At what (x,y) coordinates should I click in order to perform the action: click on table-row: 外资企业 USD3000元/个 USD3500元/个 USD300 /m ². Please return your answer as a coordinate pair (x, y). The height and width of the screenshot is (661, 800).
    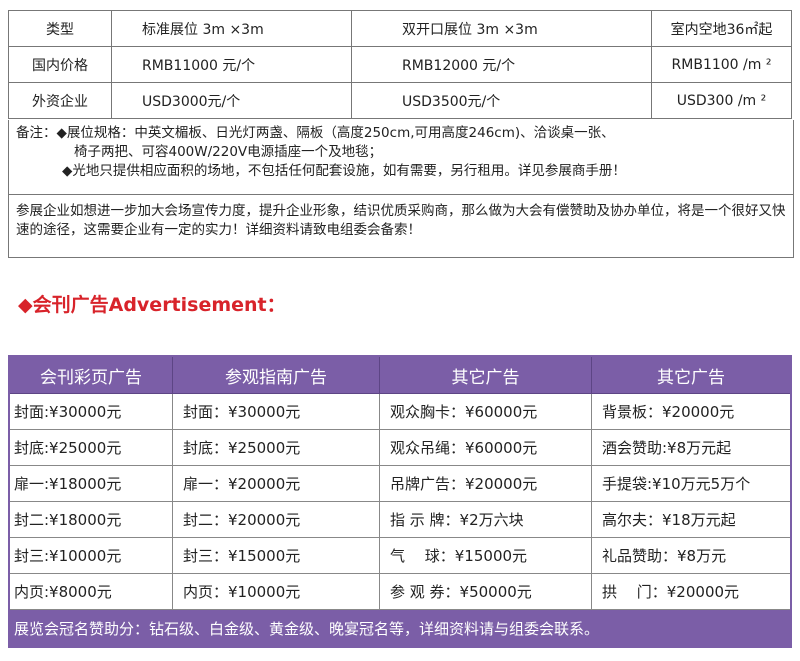
    Looking at the image, I should click on (400, 100).